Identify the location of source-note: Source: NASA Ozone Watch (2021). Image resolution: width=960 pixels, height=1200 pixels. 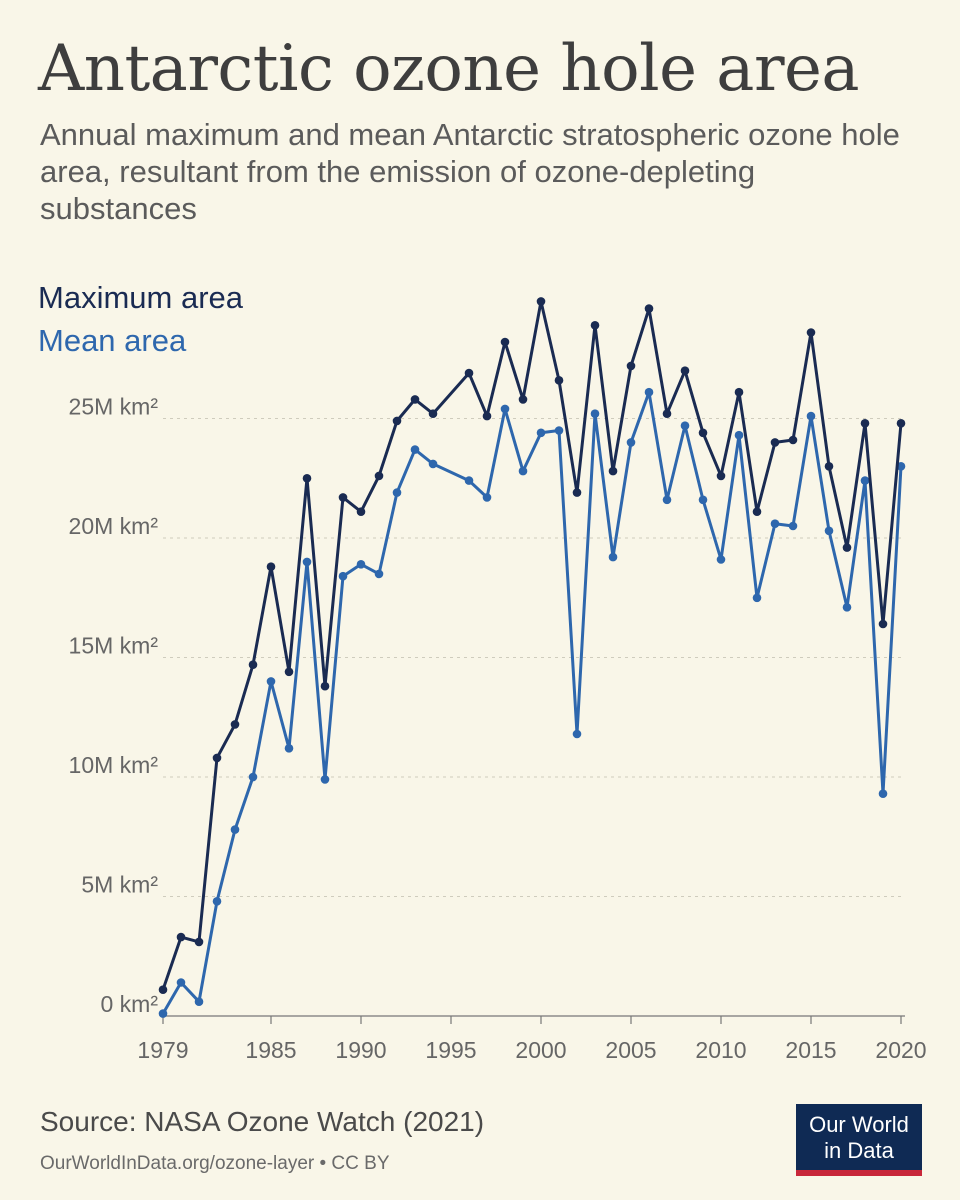
(262, 1121).